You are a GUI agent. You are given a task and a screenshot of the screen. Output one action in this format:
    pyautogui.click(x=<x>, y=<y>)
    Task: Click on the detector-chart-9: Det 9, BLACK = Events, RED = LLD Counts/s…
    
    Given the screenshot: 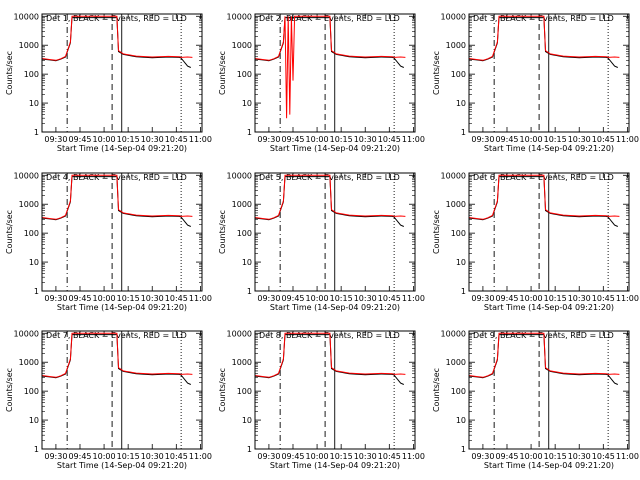 What is the action you would take?
    pyautogui.click(x=535, y=399)
    